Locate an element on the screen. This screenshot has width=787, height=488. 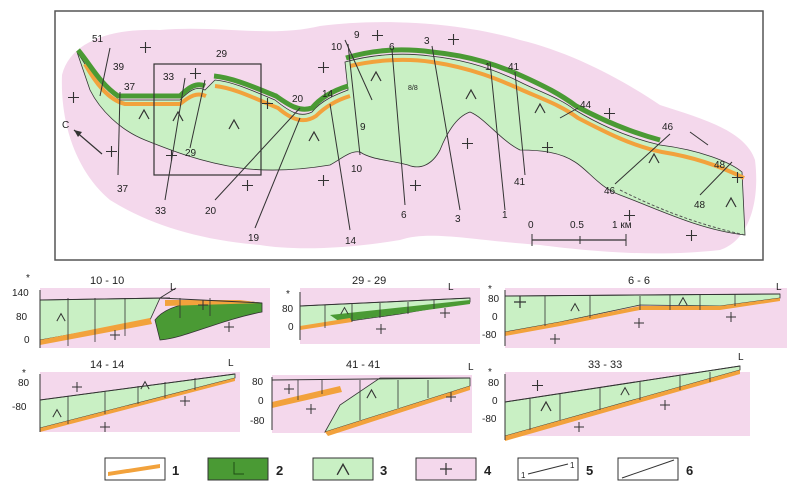
legend-number: 6 is located at coordinates (689, 470).